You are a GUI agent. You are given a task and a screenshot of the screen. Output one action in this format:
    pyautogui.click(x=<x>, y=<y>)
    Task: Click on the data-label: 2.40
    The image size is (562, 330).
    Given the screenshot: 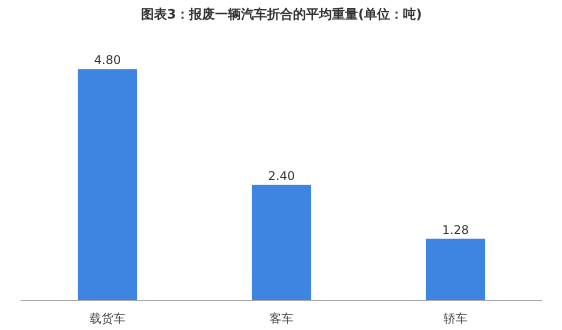 What is the action you would take?
    pyautogui.click(x=281, y=175)
    